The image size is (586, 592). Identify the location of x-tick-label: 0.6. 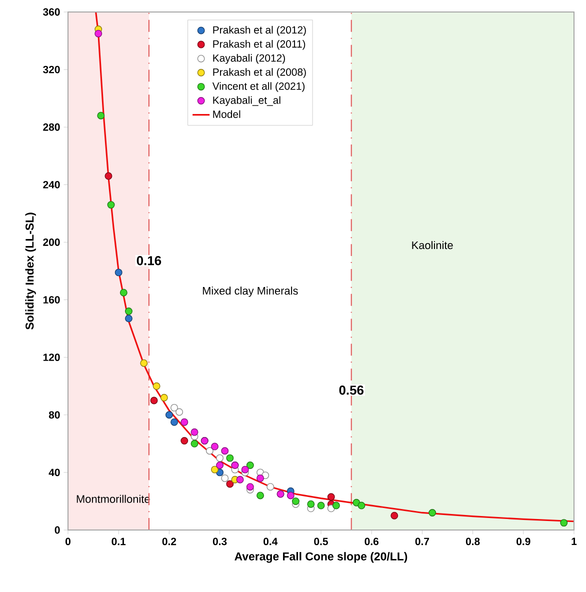
(371, 542).